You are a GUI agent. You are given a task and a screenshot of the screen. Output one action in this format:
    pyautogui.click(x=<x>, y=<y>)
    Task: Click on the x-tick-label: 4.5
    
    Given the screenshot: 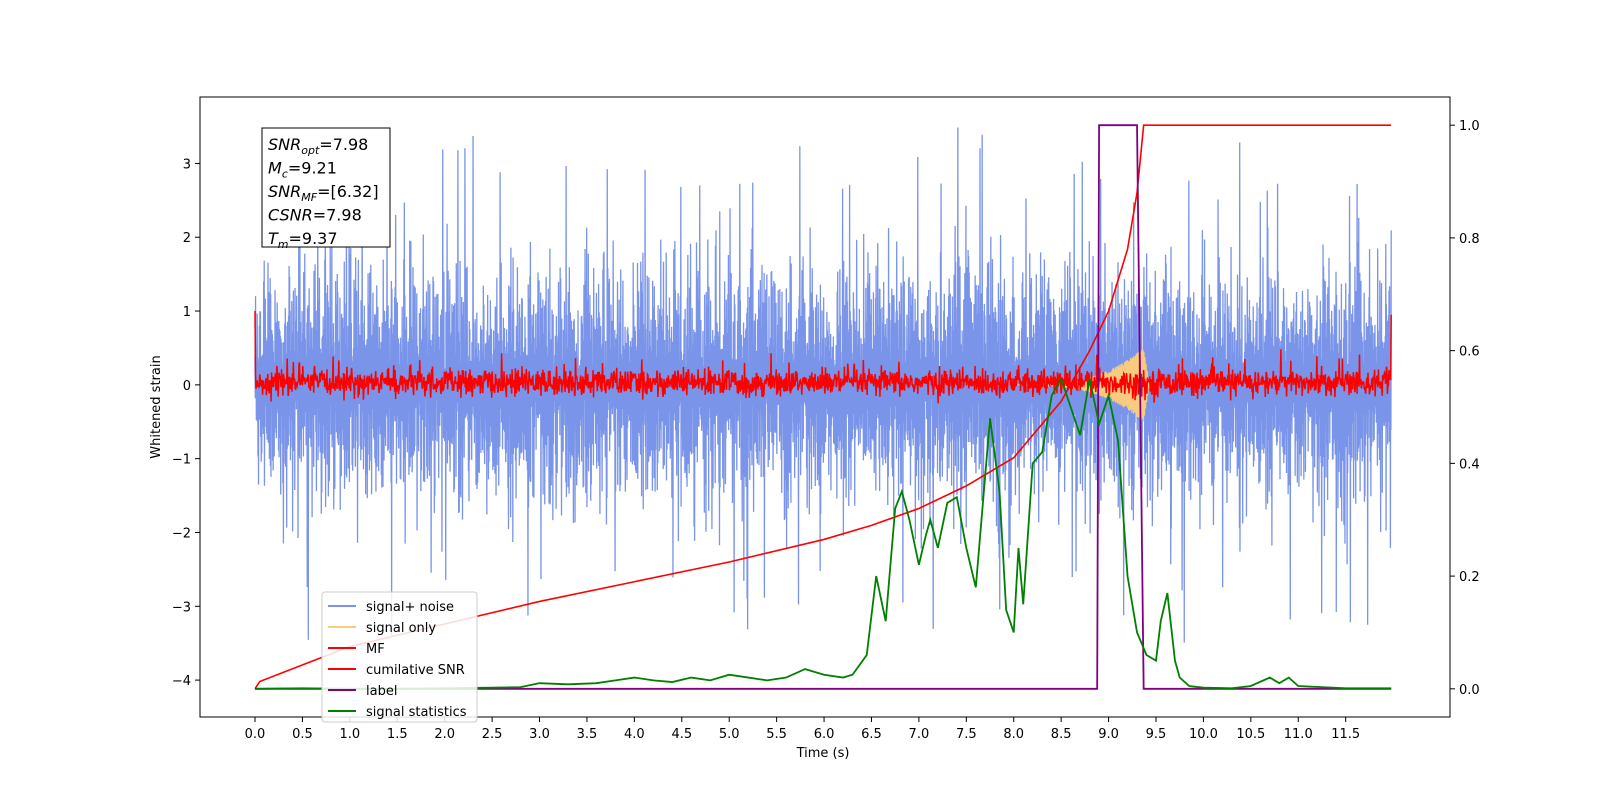 What is the action you would take?
    pyautogui.click(x=681, y=734)
    